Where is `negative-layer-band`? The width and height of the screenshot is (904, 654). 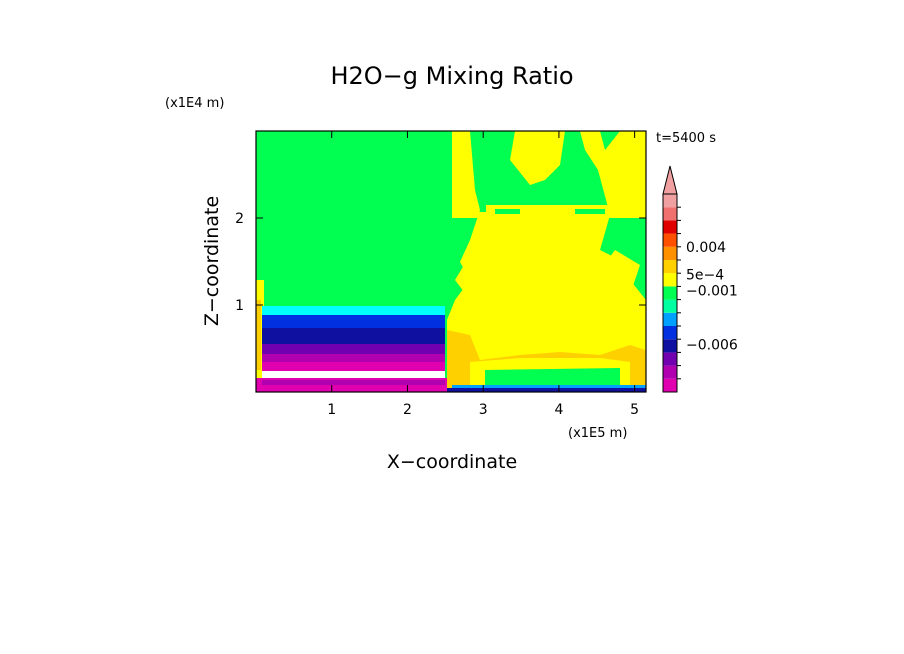
negative-layer-band is located at coordinates (352, 349).